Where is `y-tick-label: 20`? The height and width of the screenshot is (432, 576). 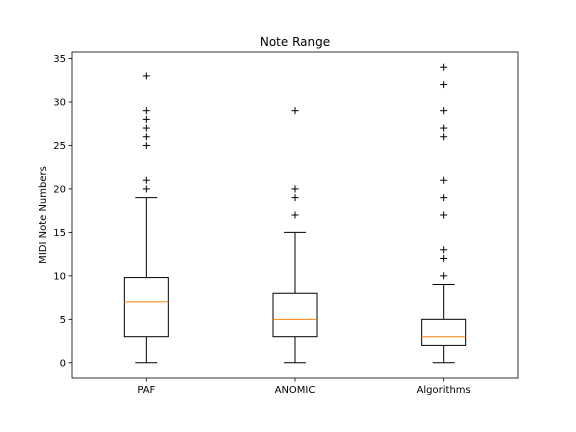 y-tick-label: 20 is located at coordinates (59, 189).